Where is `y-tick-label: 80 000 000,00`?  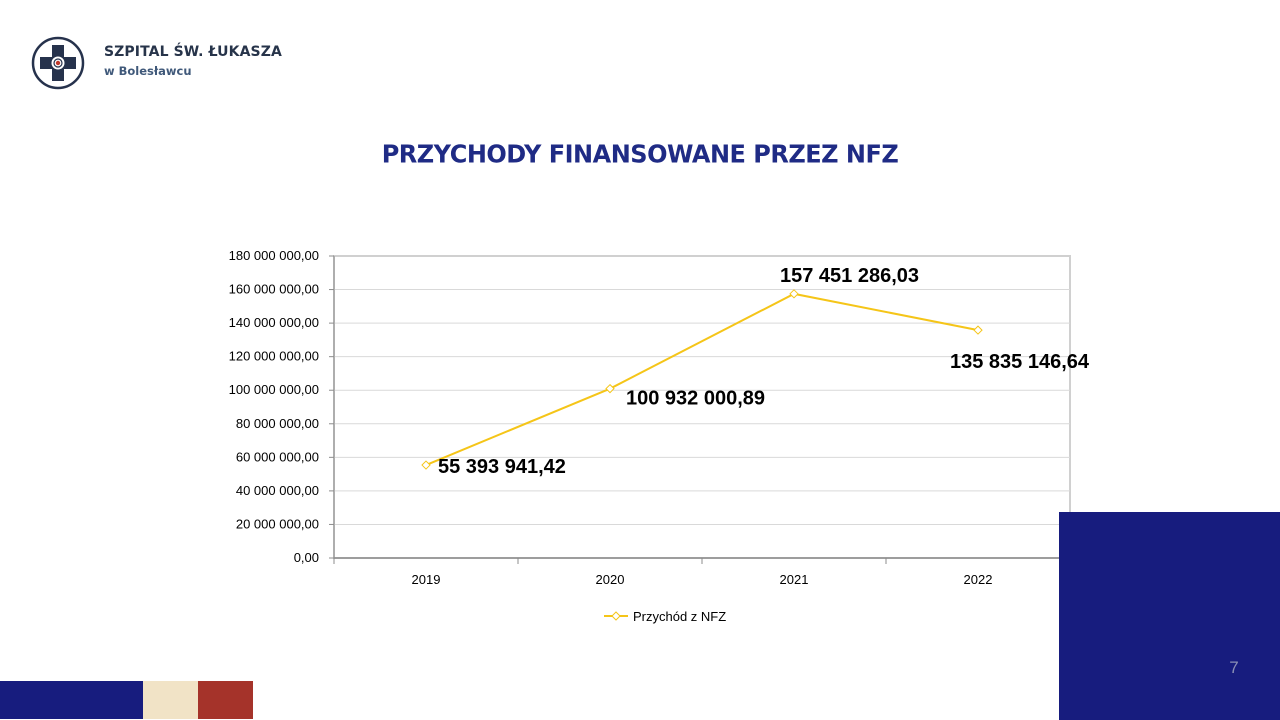
y-tick-label: 80 000 000,00 is located at coordinates (277, 423).